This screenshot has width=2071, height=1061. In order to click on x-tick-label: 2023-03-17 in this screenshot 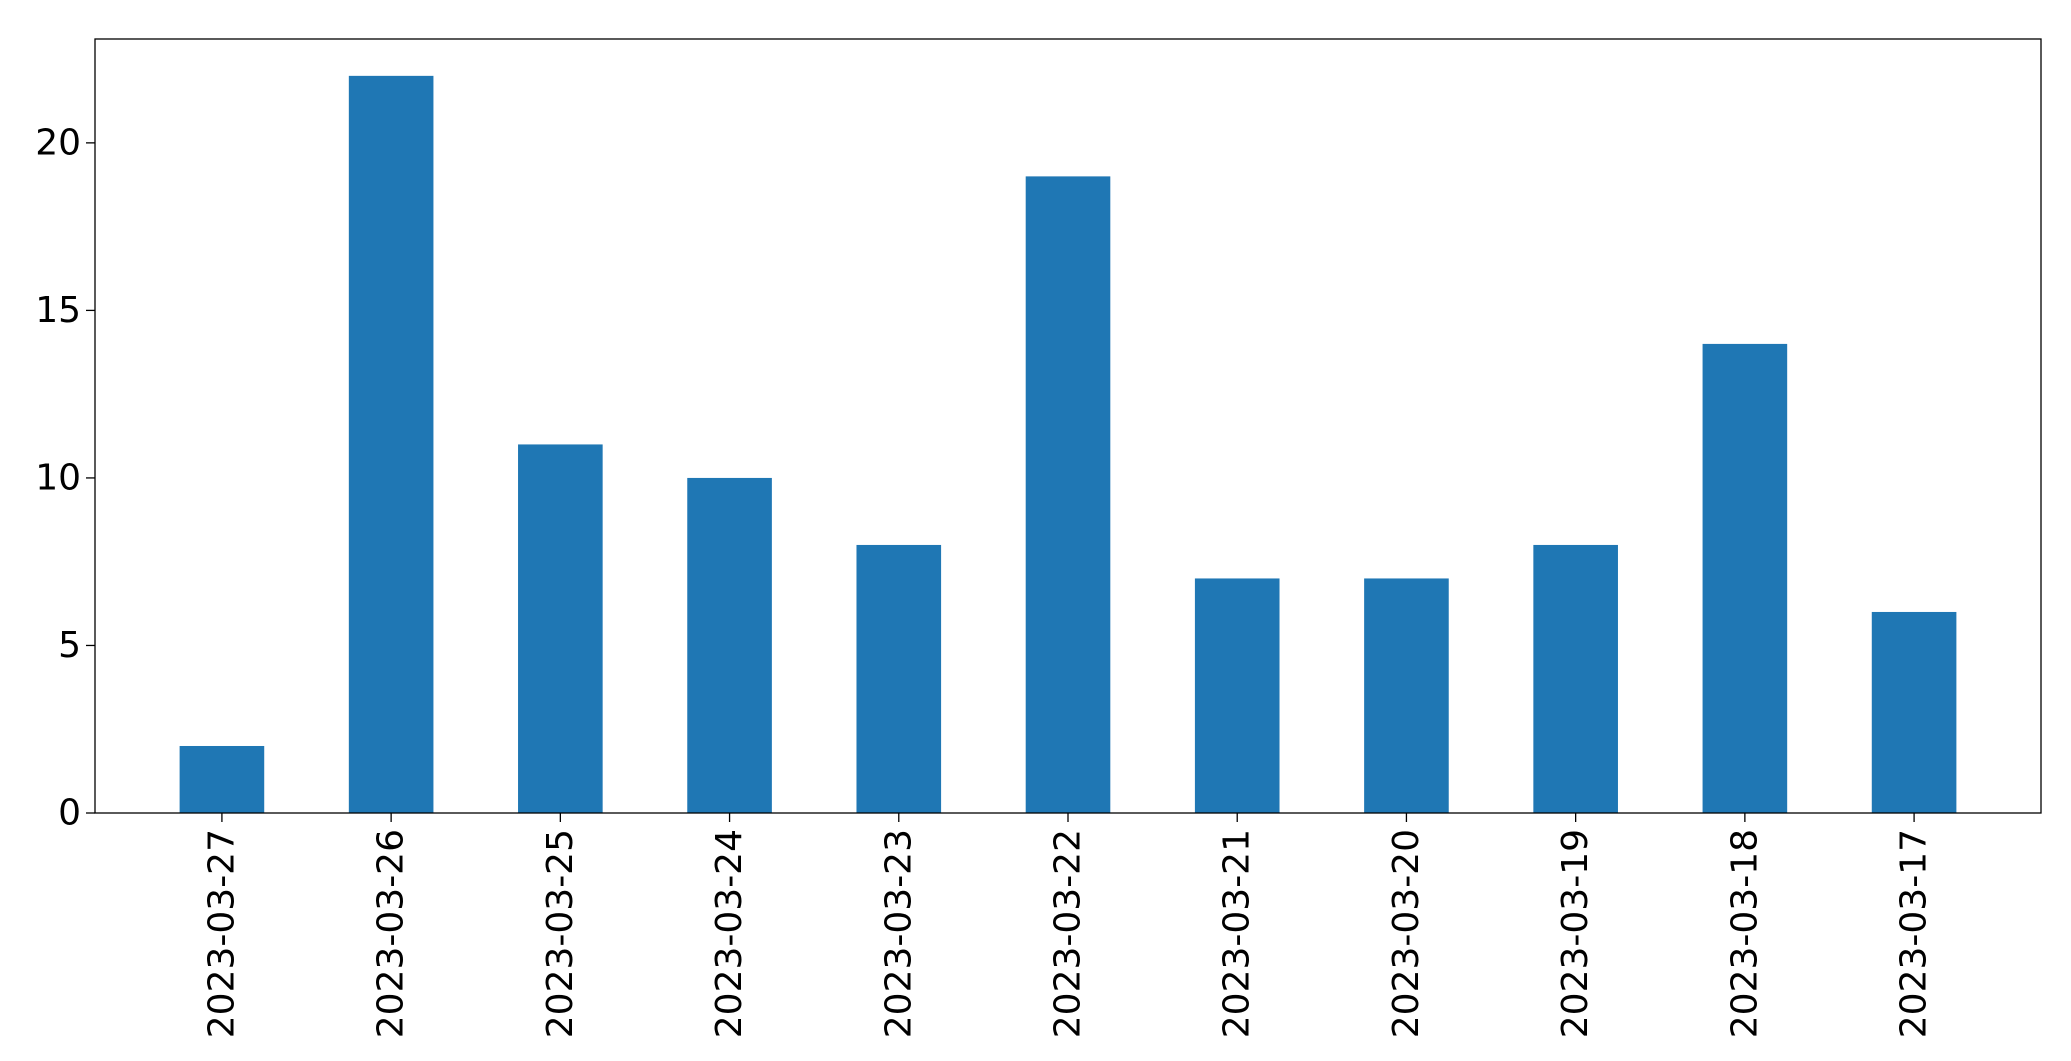, I will do `click(1914, 933)`.